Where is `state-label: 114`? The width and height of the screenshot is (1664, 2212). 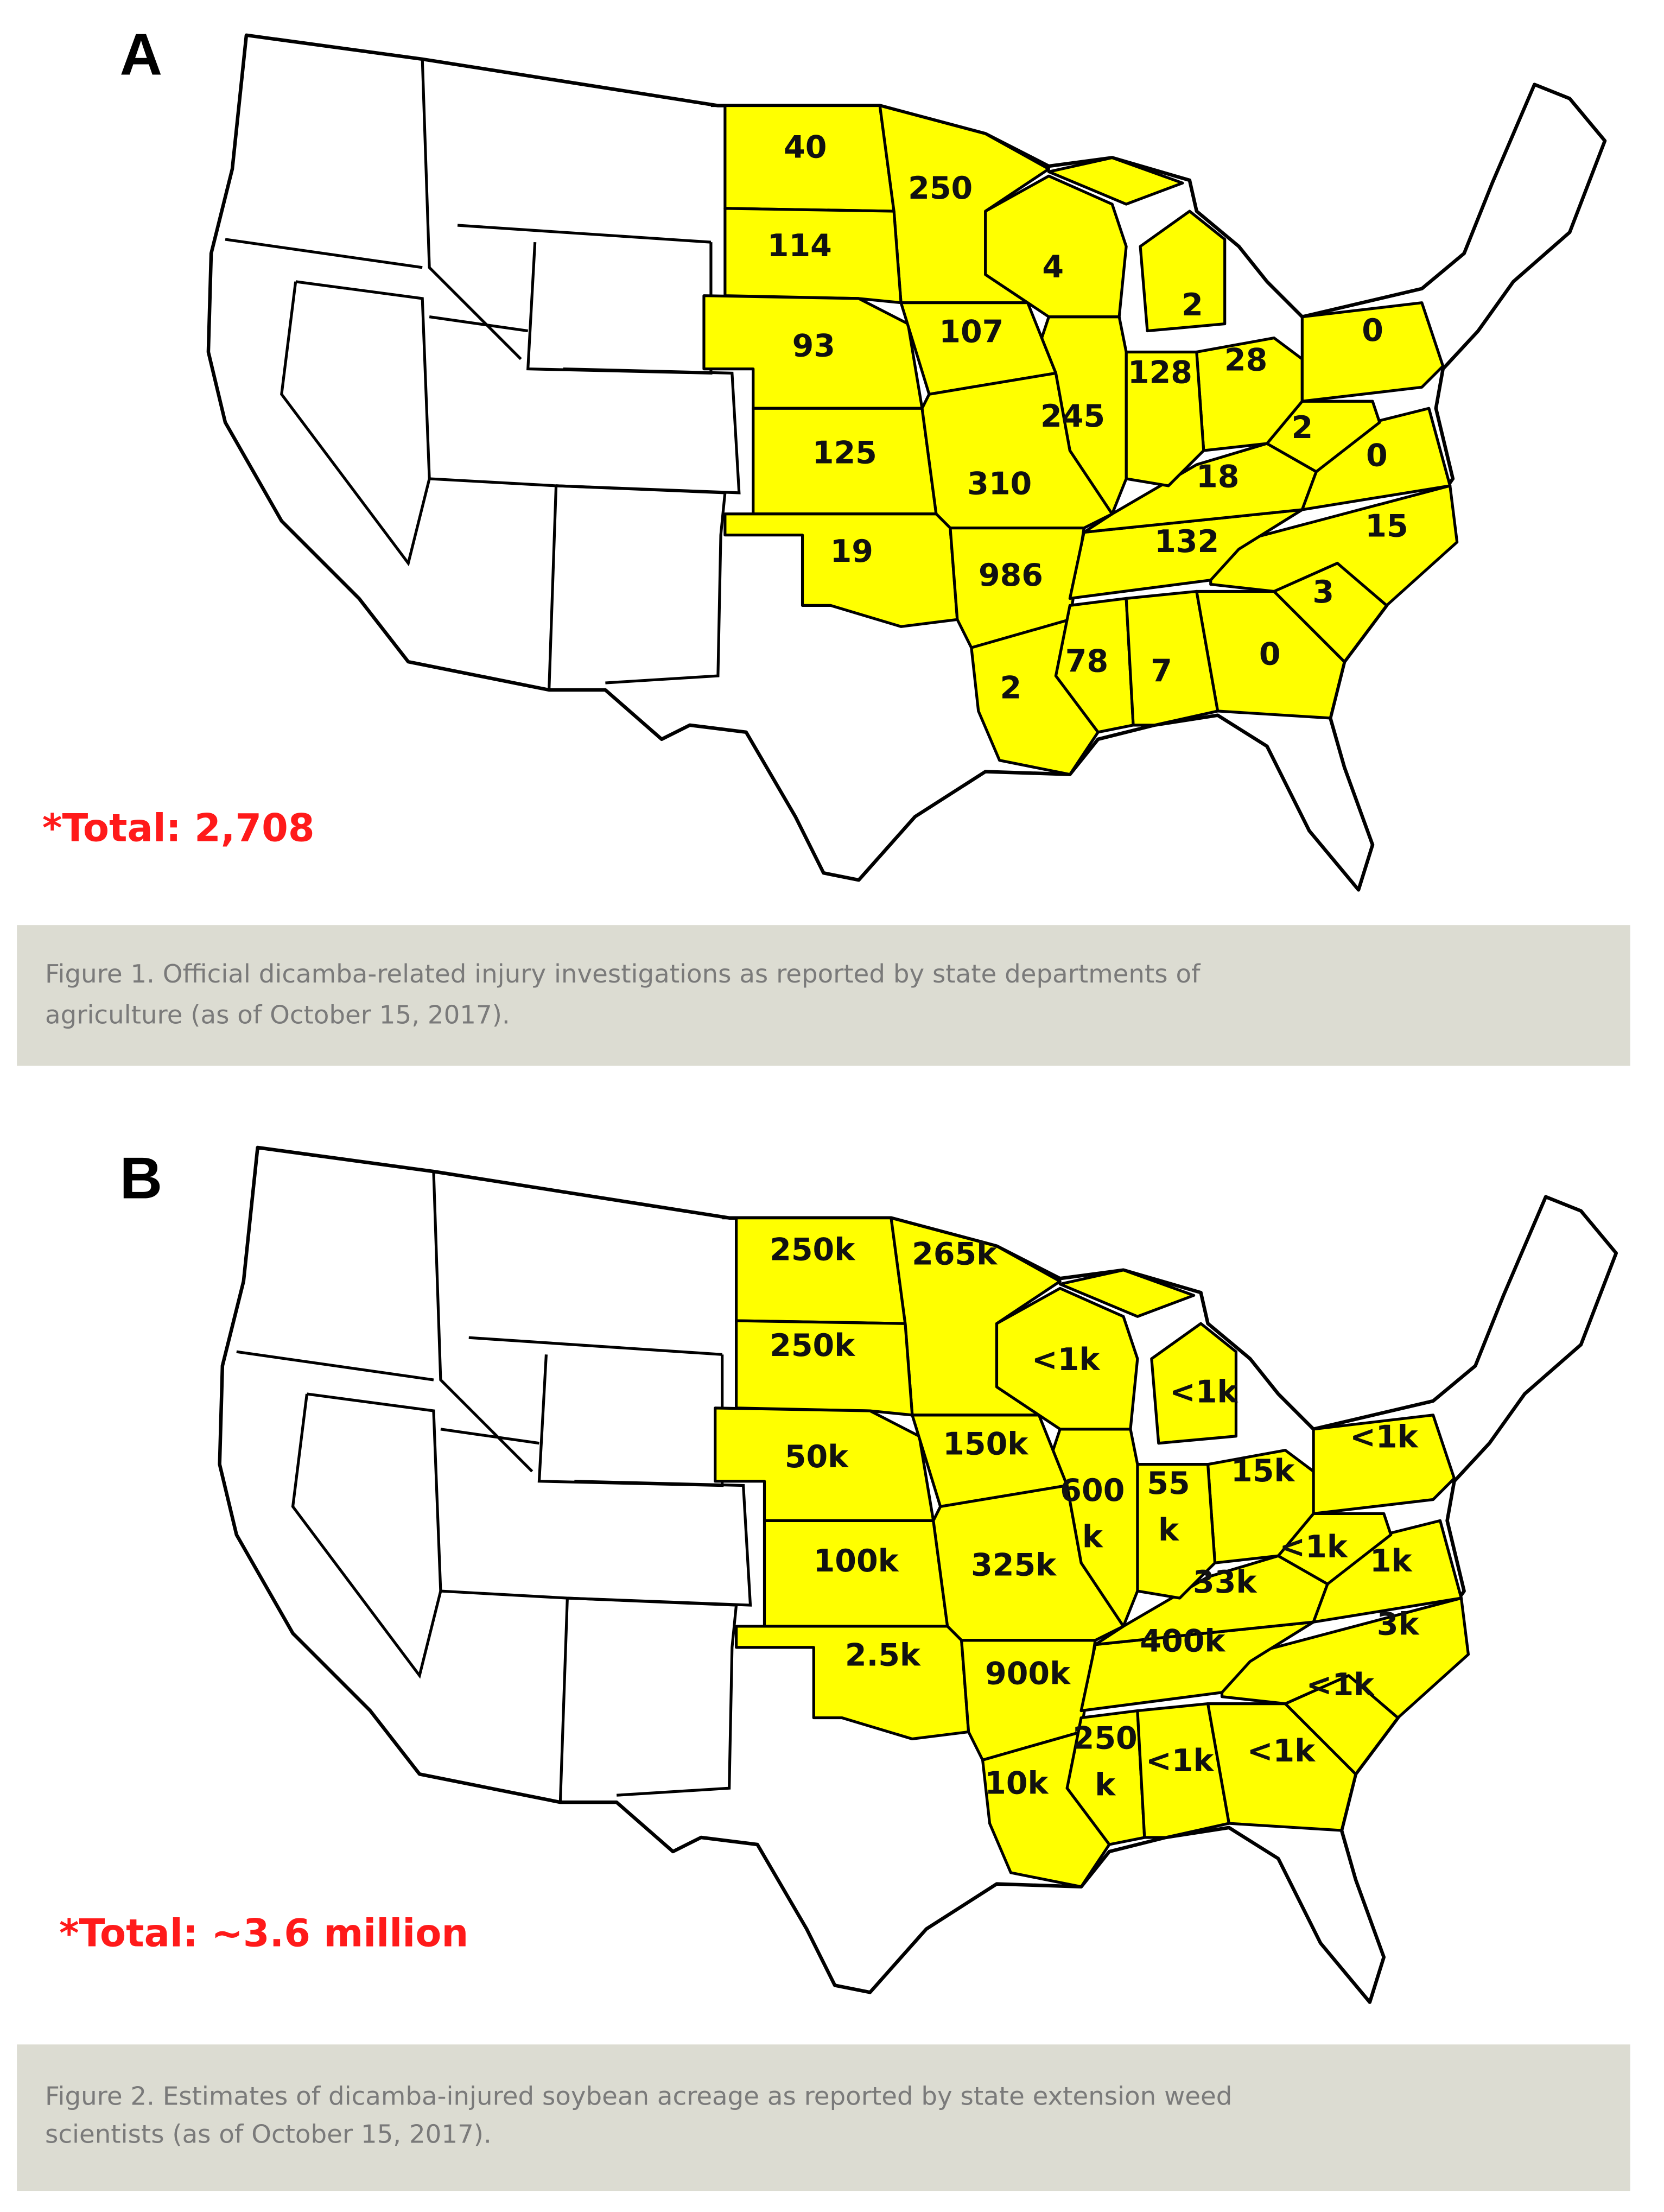
state-label: 114 is located at coordinates (799, 246).